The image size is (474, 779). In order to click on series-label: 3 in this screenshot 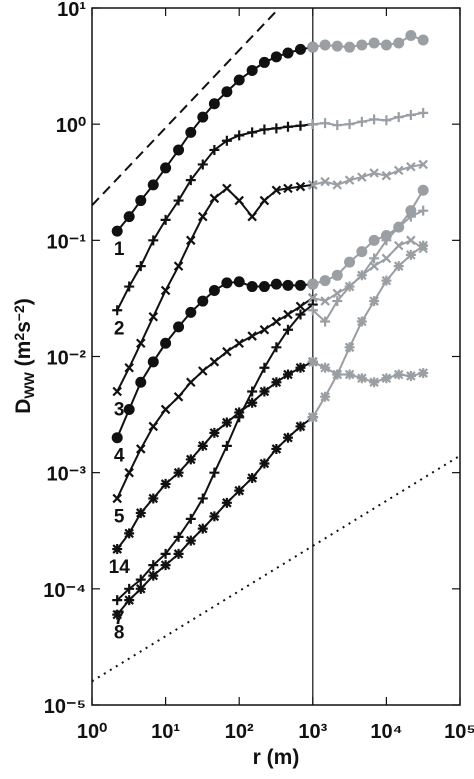, I will do `click(119, 409)`.